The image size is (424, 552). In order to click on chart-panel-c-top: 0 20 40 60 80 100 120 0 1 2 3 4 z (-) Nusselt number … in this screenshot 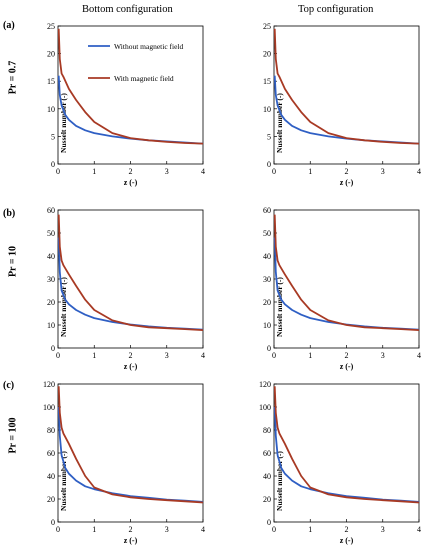, I will do `click(340, 462)`.